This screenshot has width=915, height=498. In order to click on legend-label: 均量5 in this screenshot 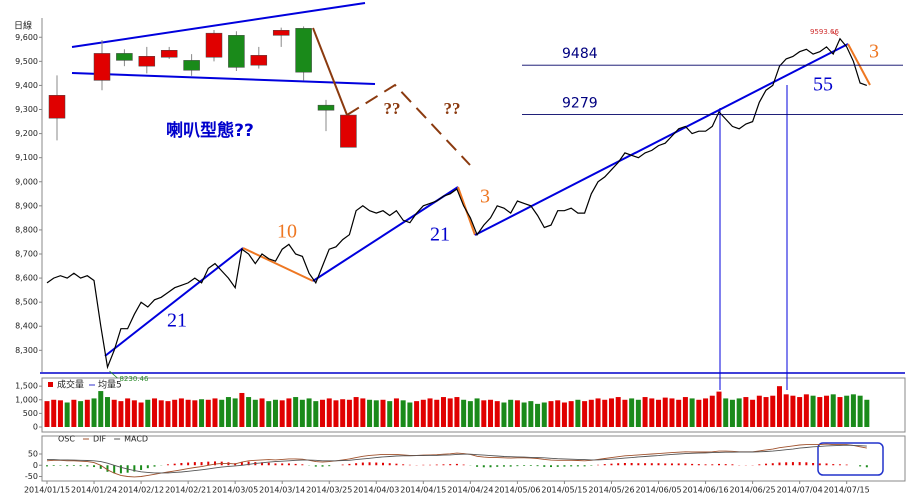, I will do `click(110, 385)`.